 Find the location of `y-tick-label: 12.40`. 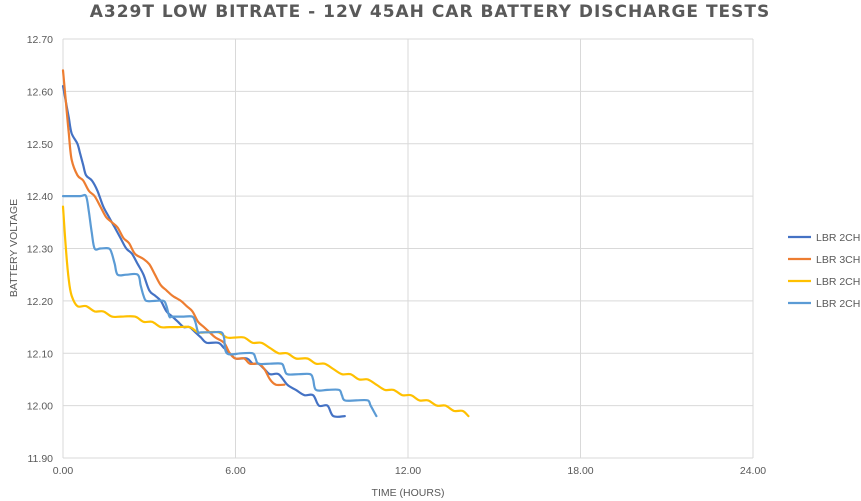

y-tick-label: 12.40 is located at coordinates (40, 197).